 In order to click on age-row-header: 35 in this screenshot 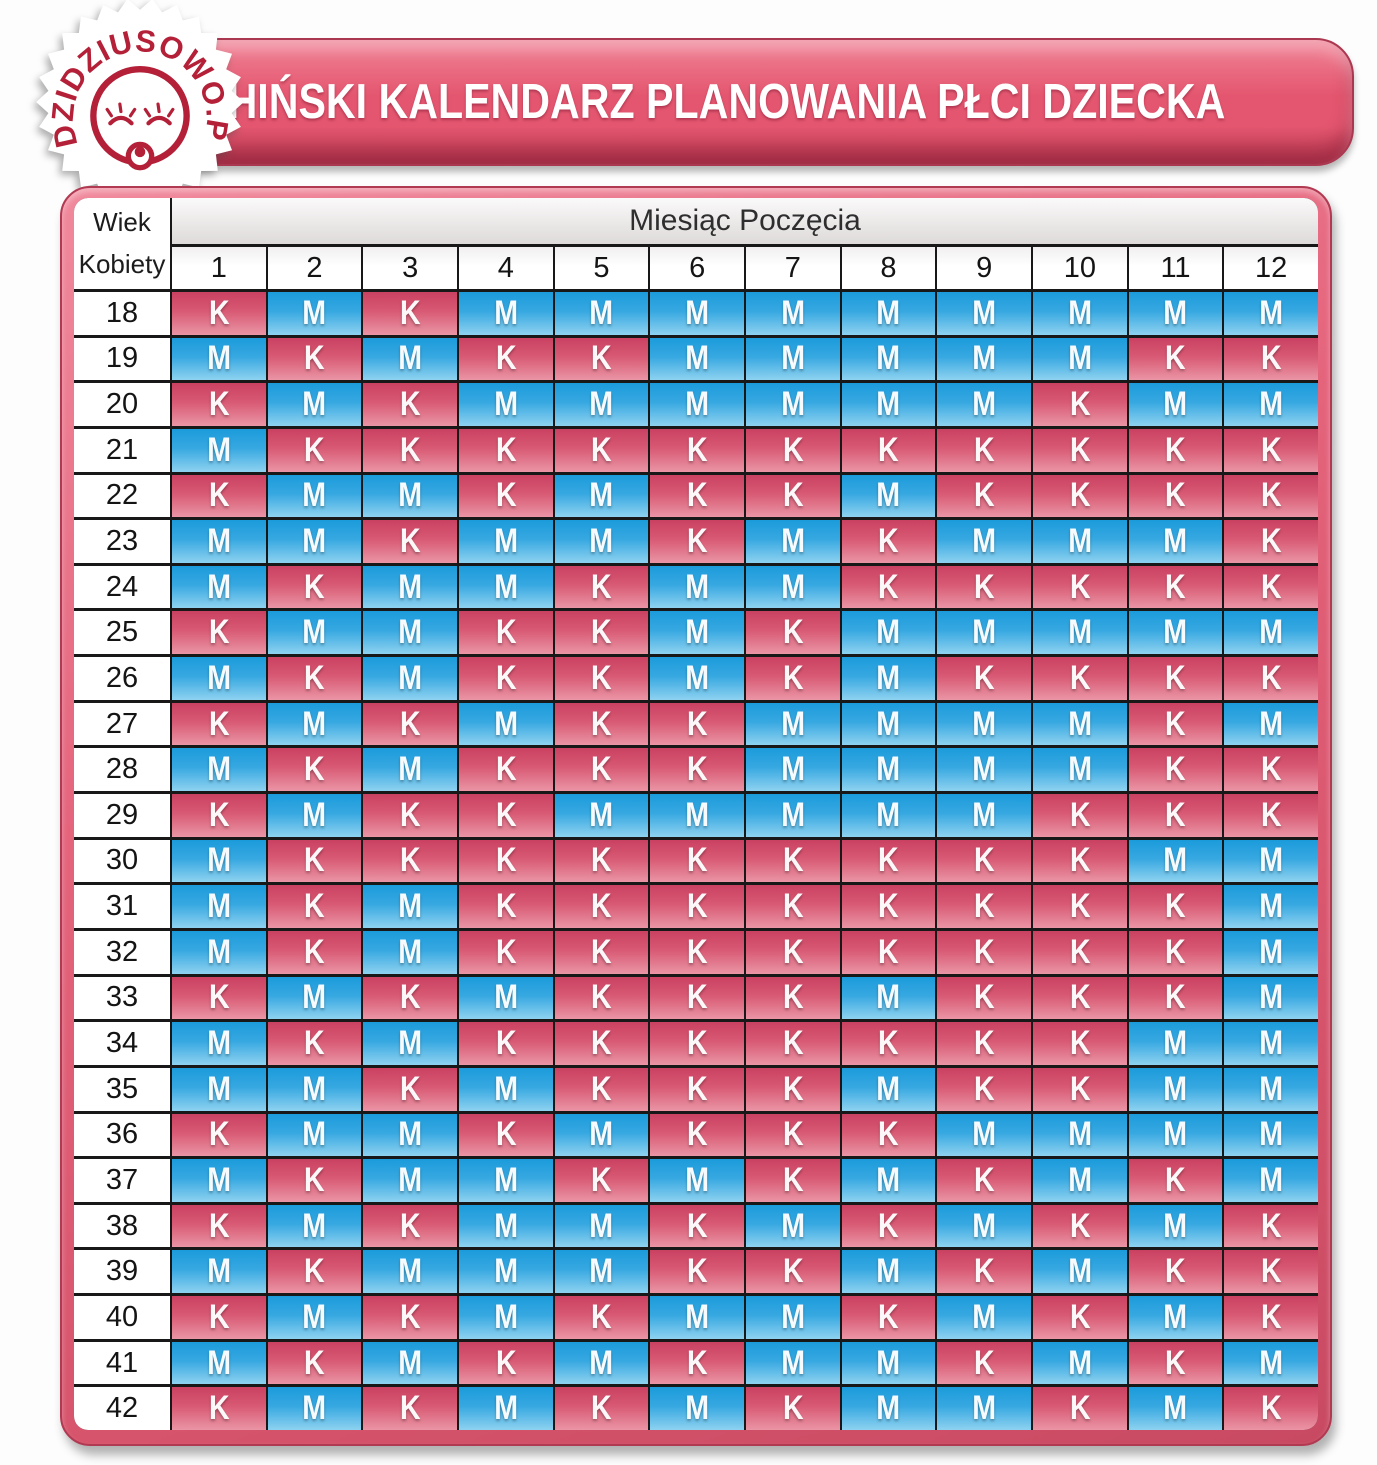, I will do `click(122, 1089)`.